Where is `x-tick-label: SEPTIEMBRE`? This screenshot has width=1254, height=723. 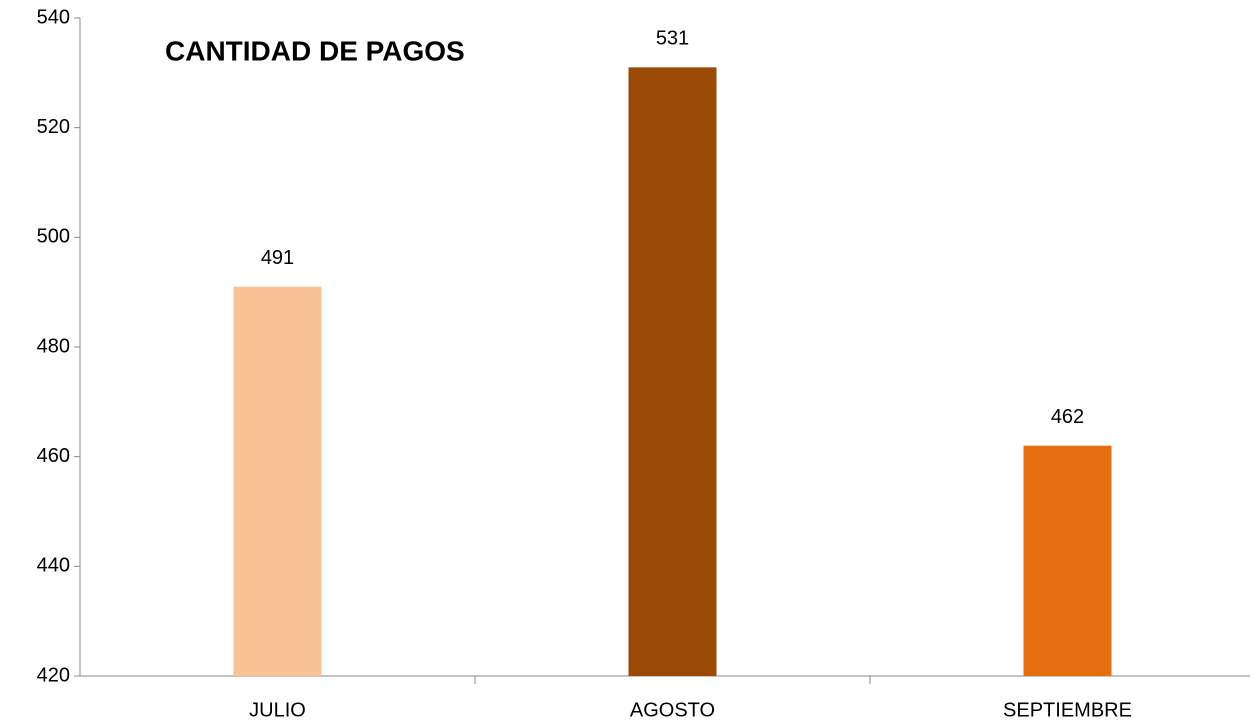
x-tick-label: SEPTIEMBRE is located at coordinates (1067, 710).